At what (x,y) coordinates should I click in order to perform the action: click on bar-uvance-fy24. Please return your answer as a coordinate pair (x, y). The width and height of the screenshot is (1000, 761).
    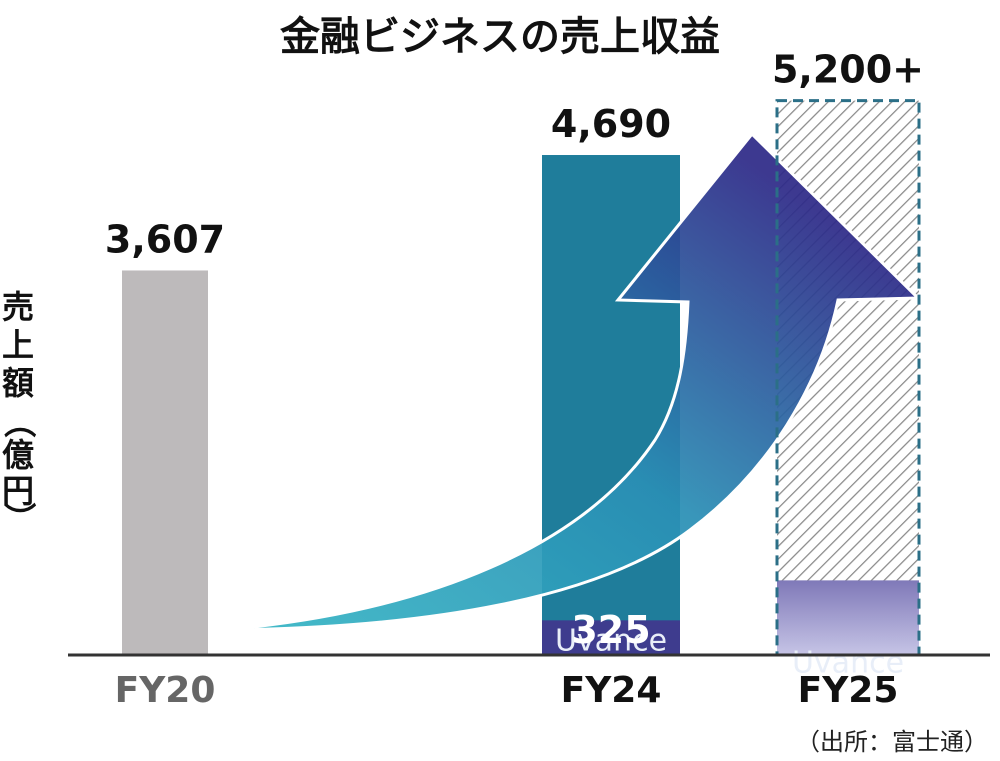
    Looking at the image, I should click on (611, 637).